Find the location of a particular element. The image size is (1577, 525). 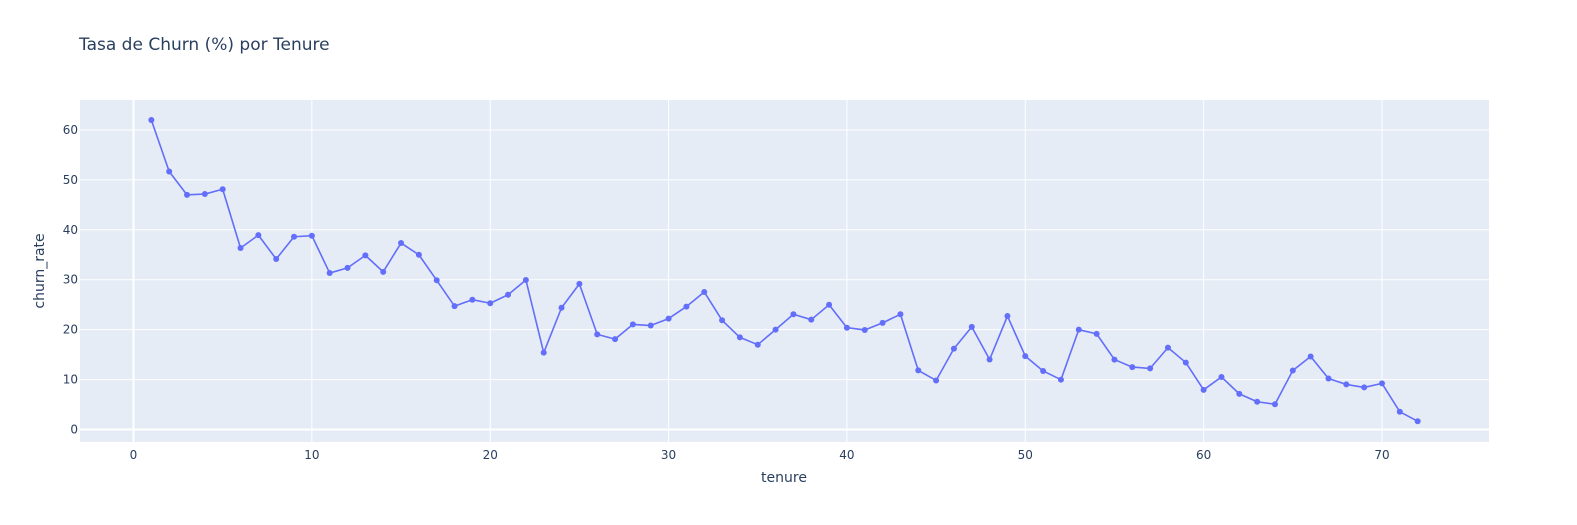

y-tick-label: 40 is located at coordinates (70, 230).